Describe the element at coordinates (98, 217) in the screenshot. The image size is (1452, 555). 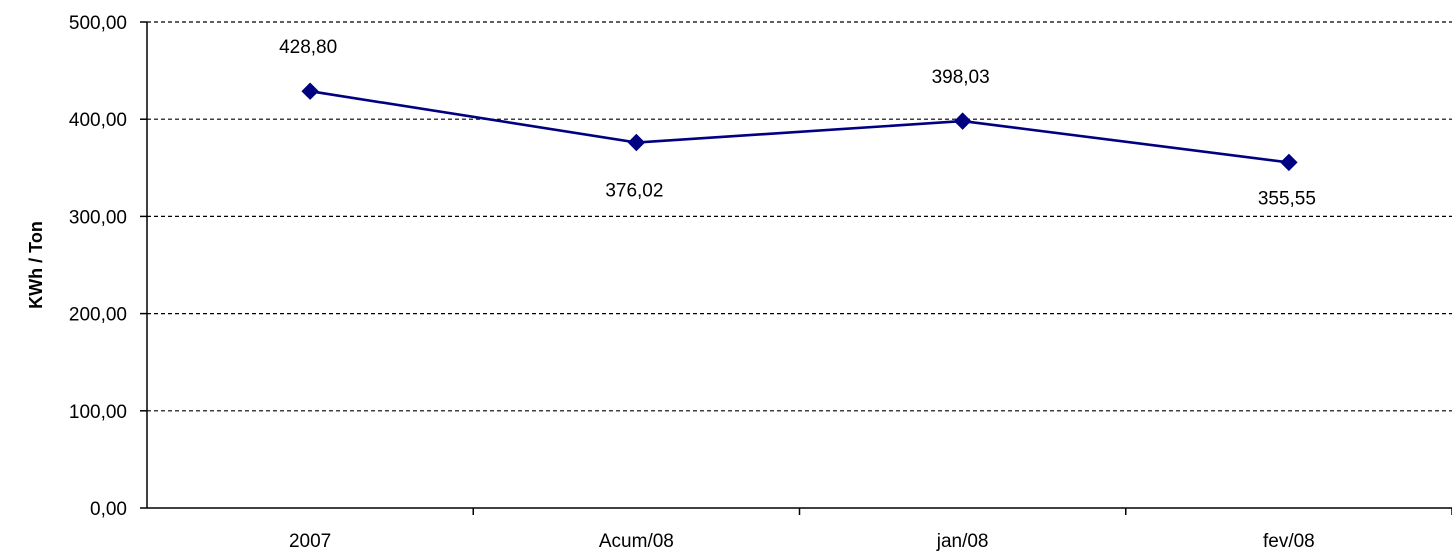
I see `y-tick-label: 300,00` at that location.